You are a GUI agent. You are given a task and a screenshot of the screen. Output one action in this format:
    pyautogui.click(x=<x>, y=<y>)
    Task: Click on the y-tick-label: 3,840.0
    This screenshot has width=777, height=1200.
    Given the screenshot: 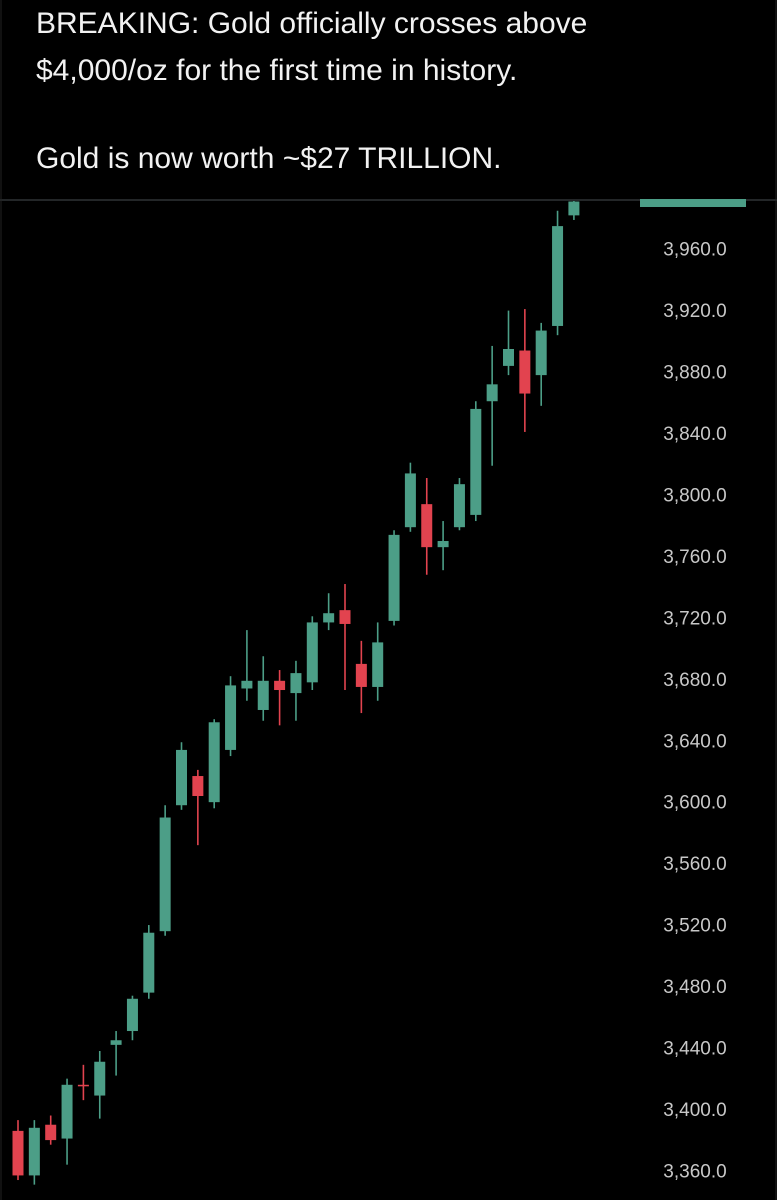 What is the action you would take?
    pyautogui.click(x=694, y=434)
    